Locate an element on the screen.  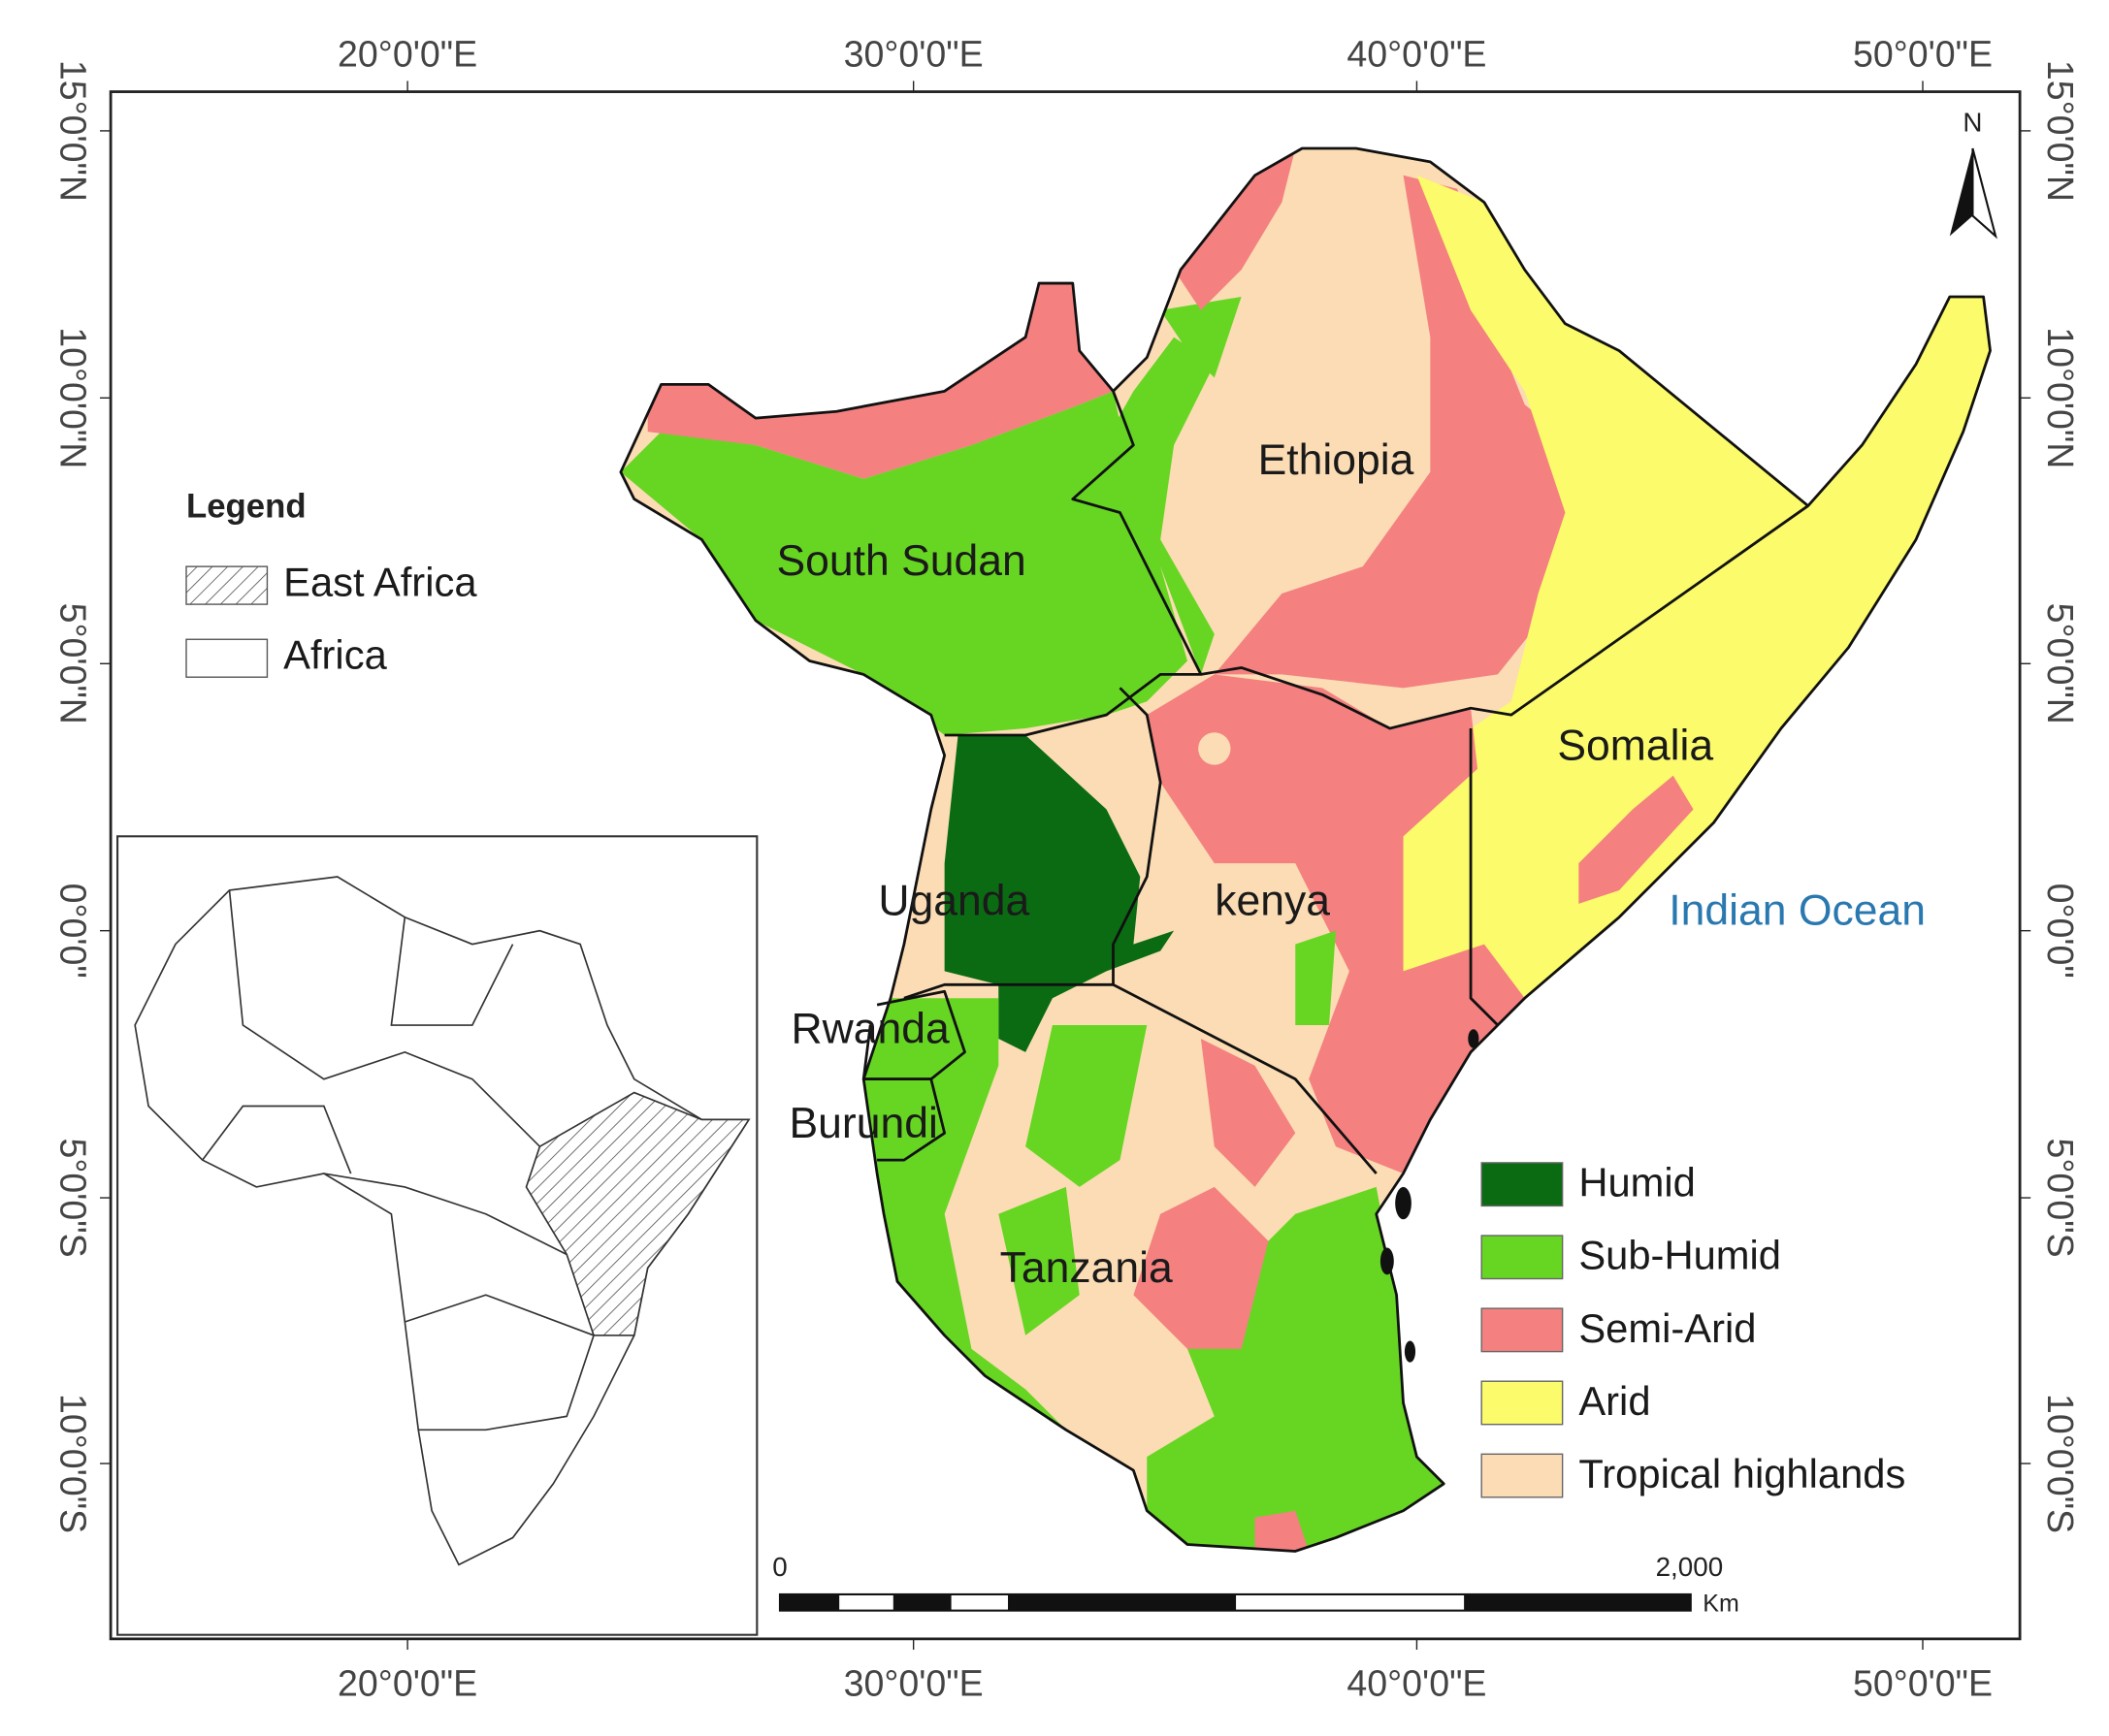
inset-map is located at coordinates (437, 1235).